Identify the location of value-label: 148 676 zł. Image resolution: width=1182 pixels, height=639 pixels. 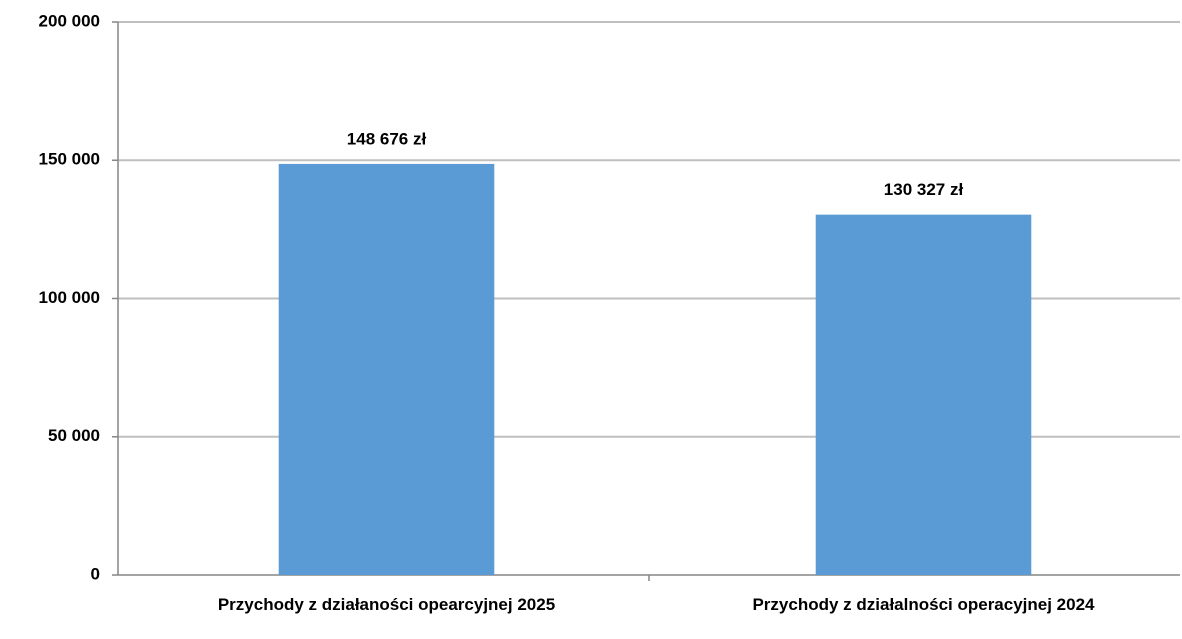
(387, 138).